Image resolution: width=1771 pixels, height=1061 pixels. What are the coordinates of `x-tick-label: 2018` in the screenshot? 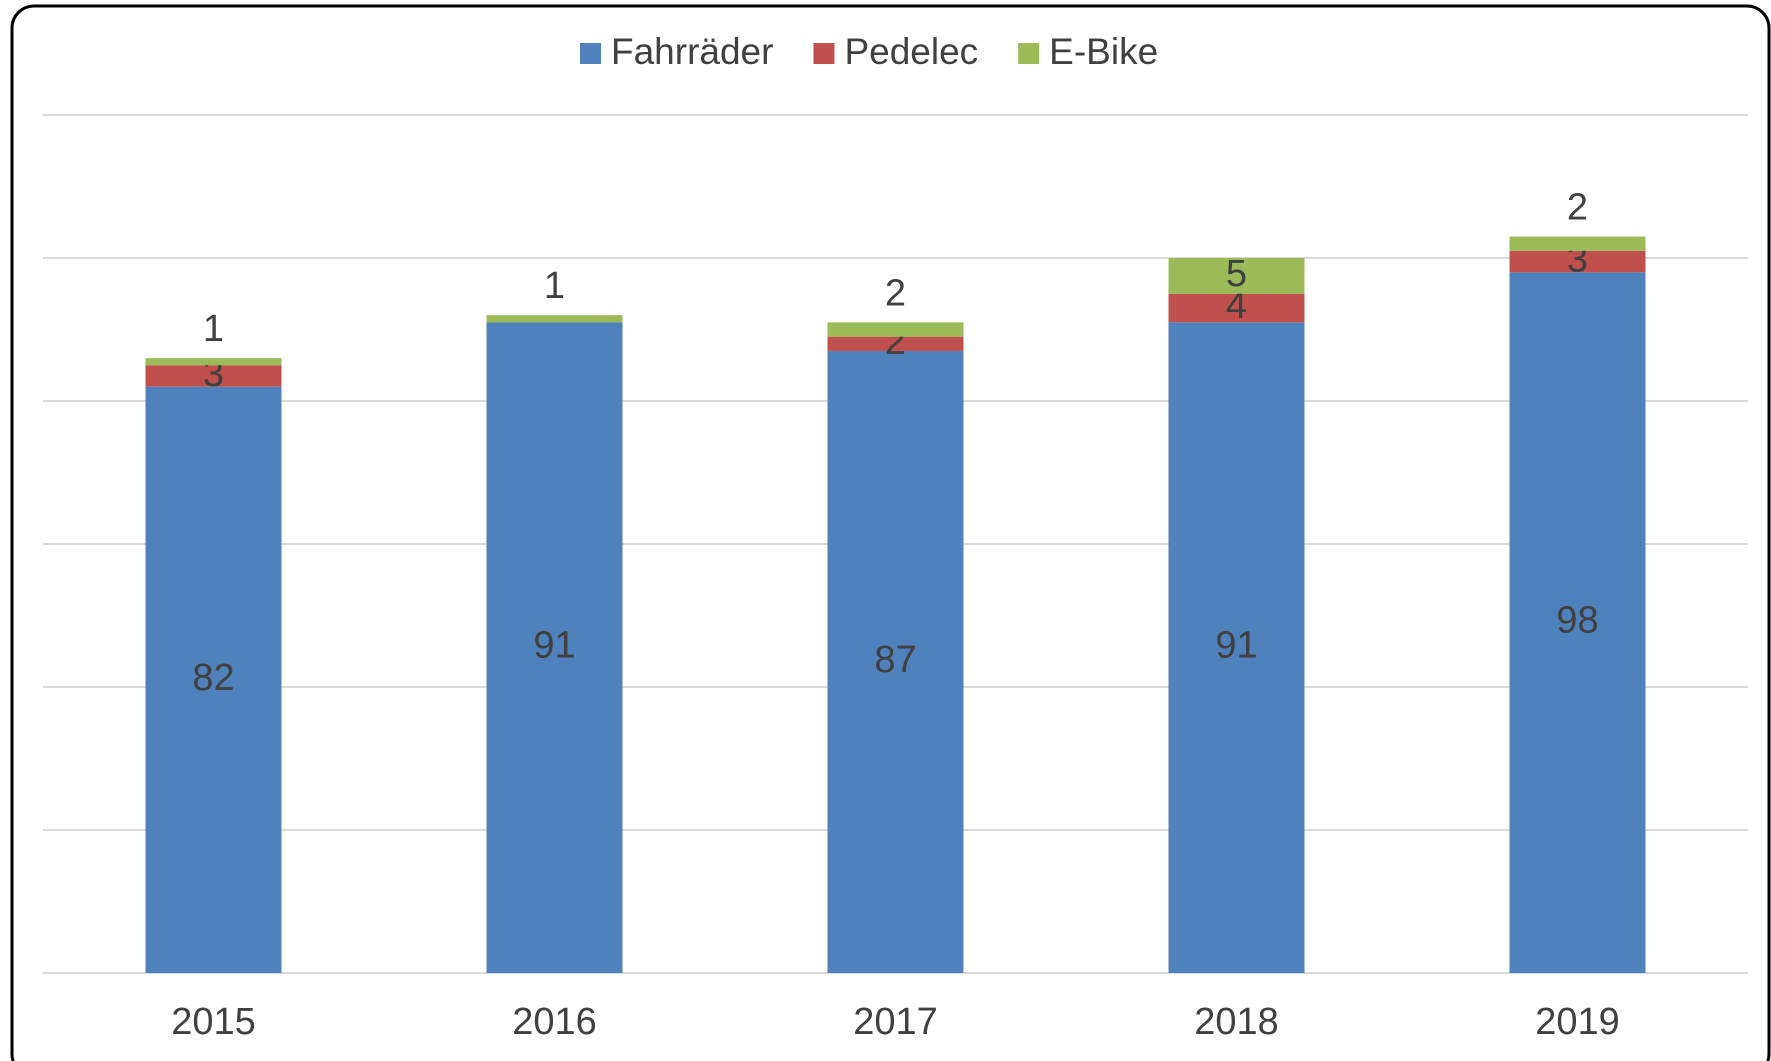 It's located at (1236, 1022).